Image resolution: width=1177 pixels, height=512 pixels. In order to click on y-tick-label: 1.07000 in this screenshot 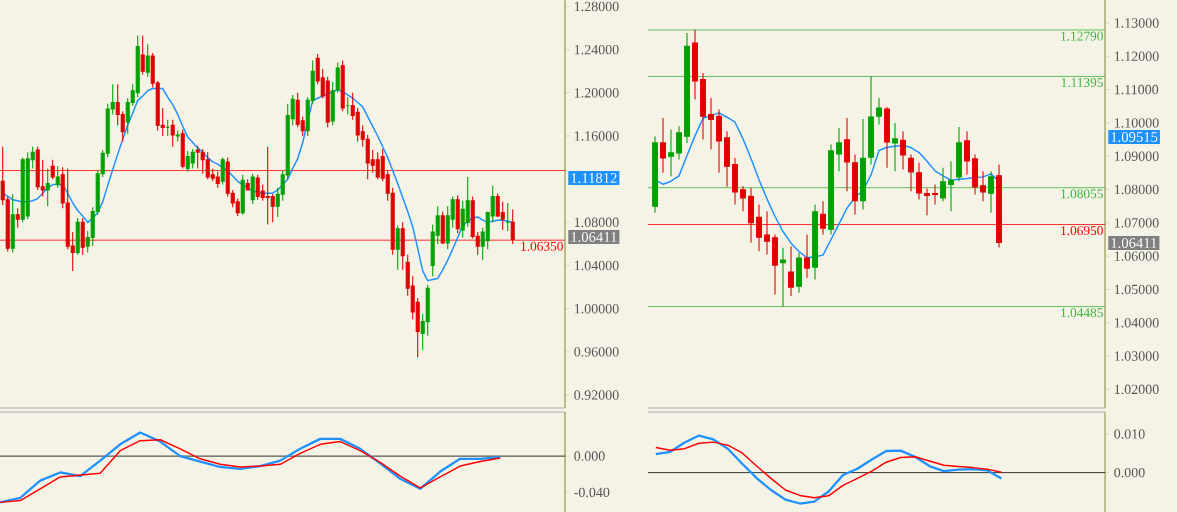, I will do `click(1136, 223)`.